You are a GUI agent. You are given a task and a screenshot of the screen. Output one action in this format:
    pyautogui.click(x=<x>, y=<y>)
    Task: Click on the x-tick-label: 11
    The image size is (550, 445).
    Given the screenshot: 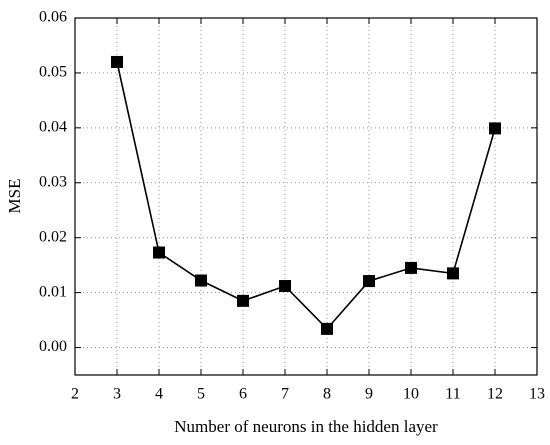 What is the action you would take?
    pyautogui.click(x=452, y=394)
    